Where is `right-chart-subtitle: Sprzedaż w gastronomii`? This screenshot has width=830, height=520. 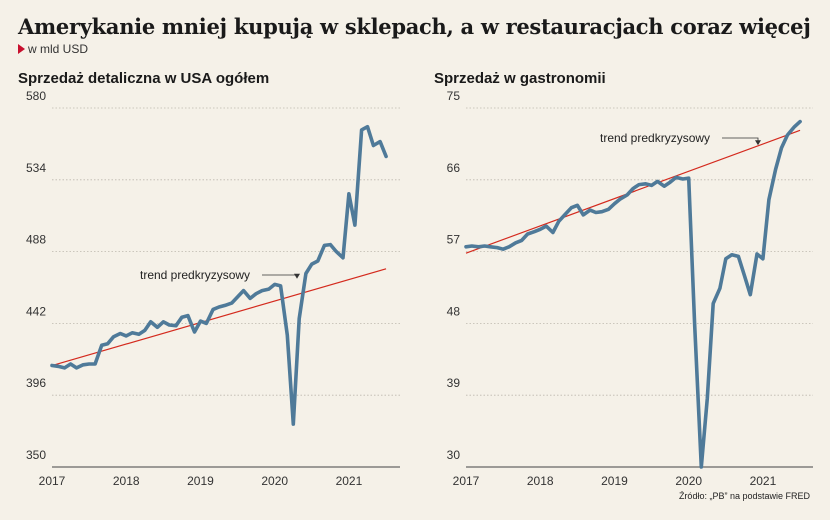
right-chart-subtitle: Sprzedaż w gastronomii is located at coordinates (520, 78).